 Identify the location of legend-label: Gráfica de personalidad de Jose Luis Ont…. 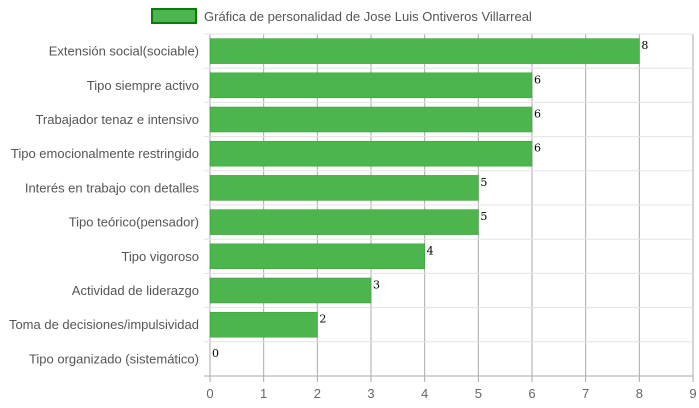
(368, 16).